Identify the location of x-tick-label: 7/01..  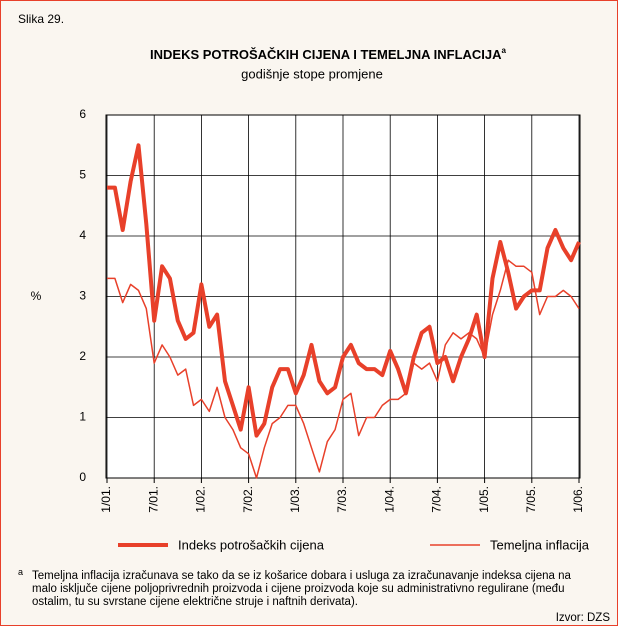
(153, 499).